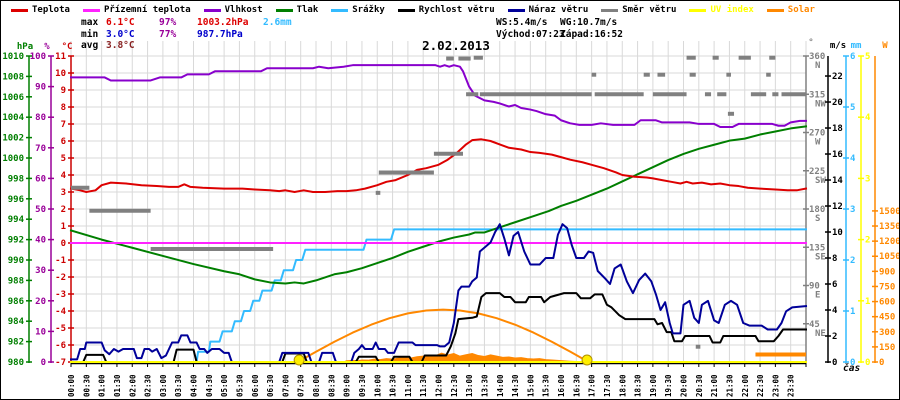 This screenshot has width=900, height=400. I want to click on wind-info-row: WS:5.4m/s WG:10.7m/s, so click(559, 23).